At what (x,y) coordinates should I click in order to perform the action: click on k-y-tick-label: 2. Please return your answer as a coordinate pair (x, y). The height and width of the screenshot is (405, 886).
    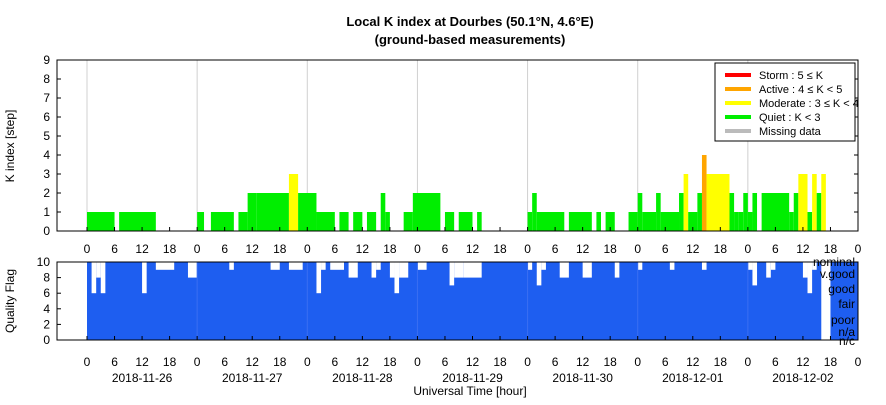
    Looking at the image, I should click on (46, 193).